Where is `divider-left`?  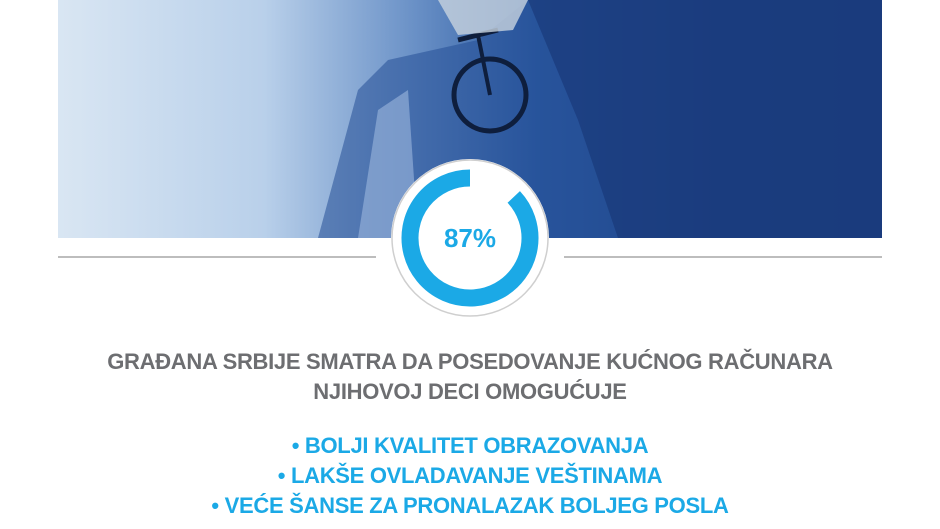
divider-left is located at coordinates (217, 257).